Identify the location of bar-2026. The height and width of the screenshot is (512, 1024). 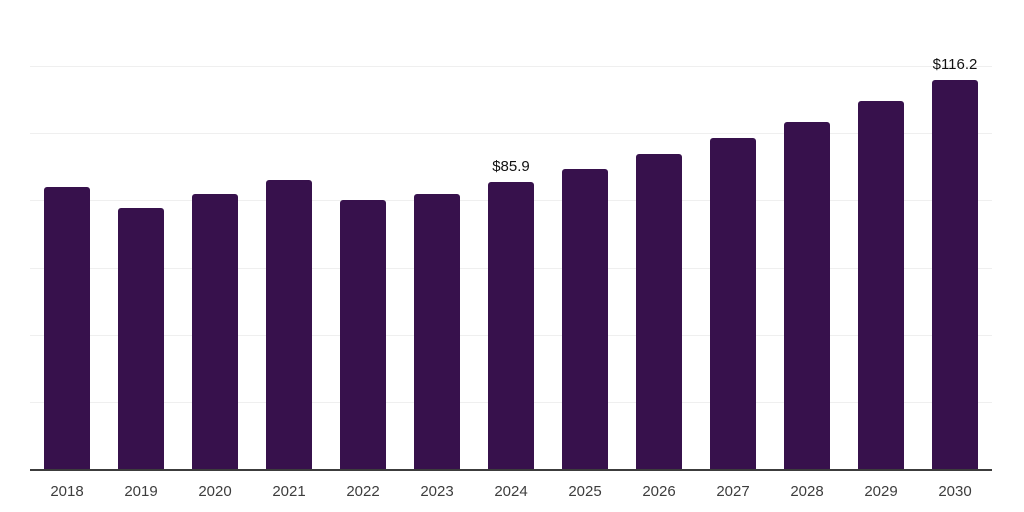
(659, 311).